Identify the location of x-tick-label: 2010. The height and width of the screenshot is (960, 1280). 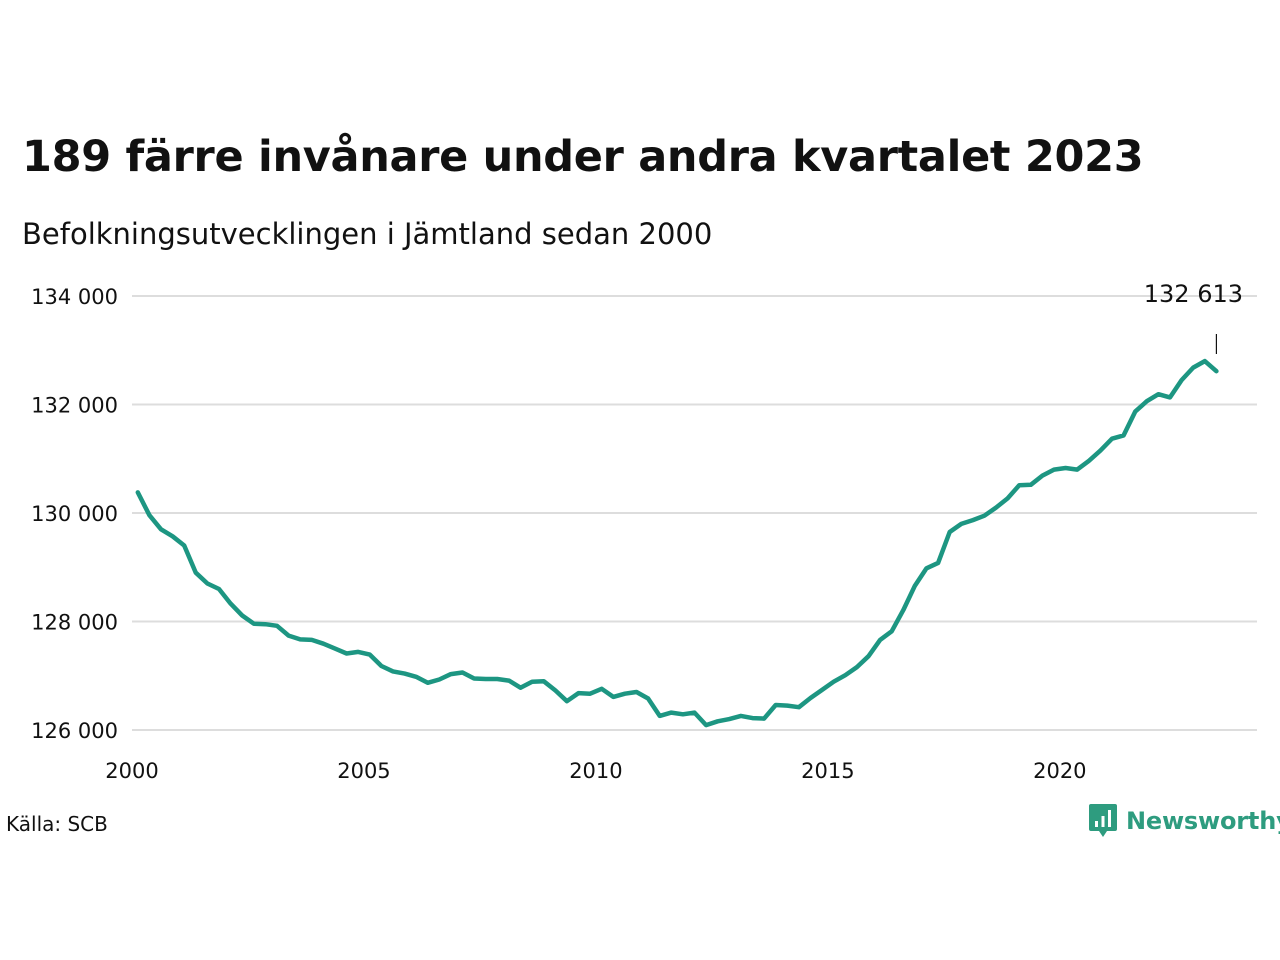
(595, 771).